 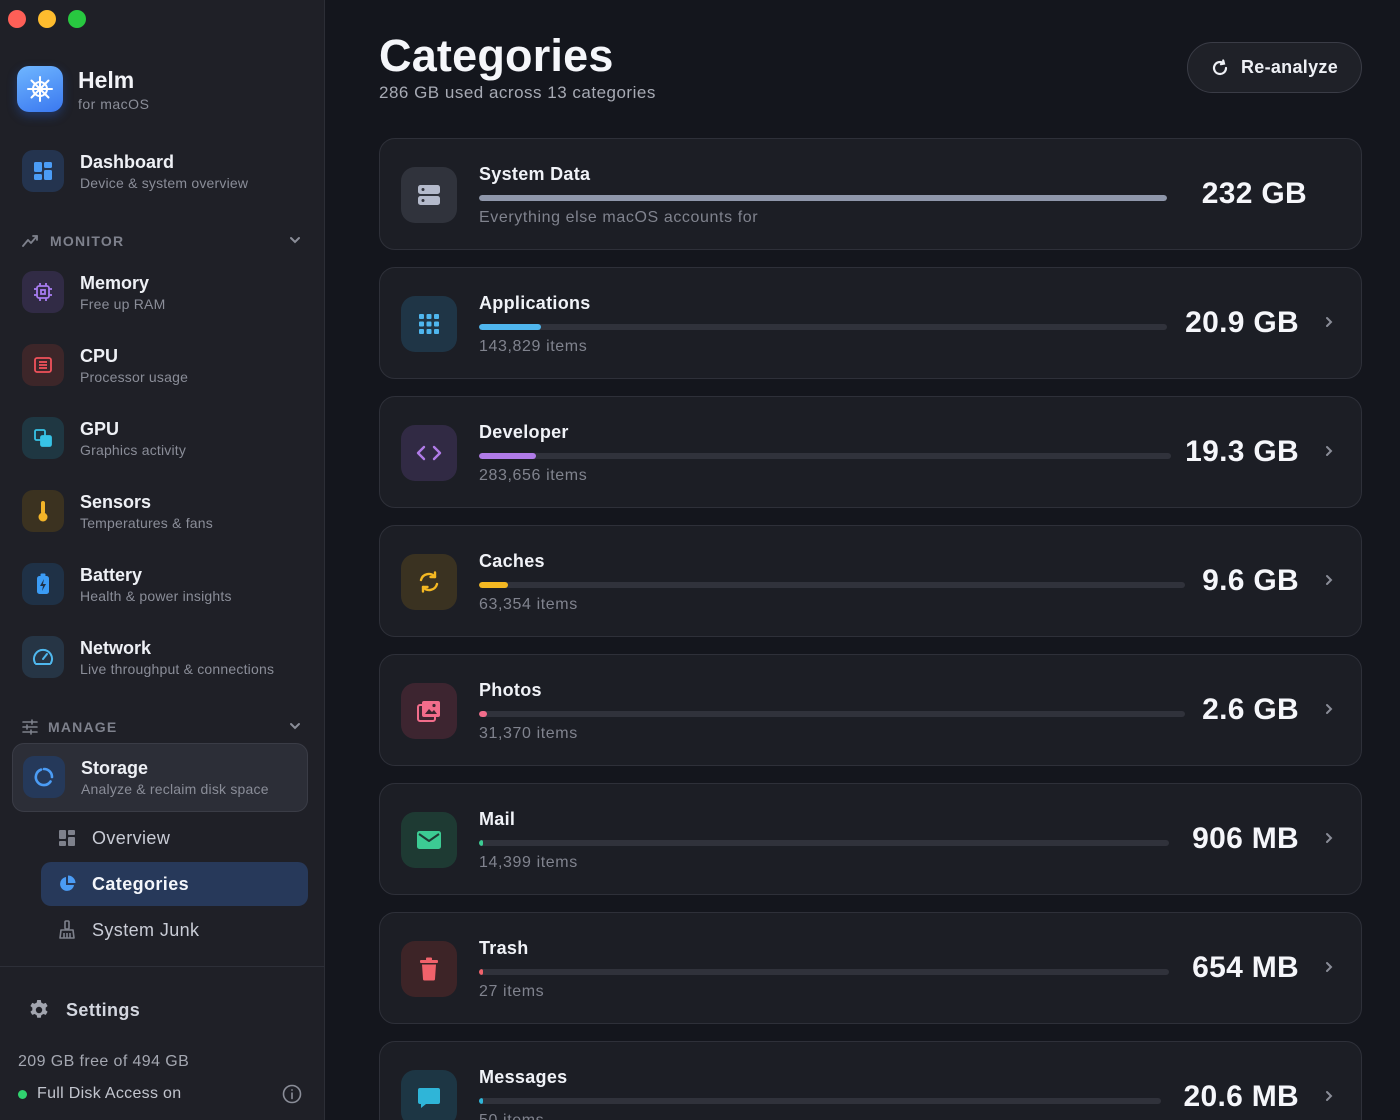 I want to click on dashboard-icon, so click(x=43, y=171).